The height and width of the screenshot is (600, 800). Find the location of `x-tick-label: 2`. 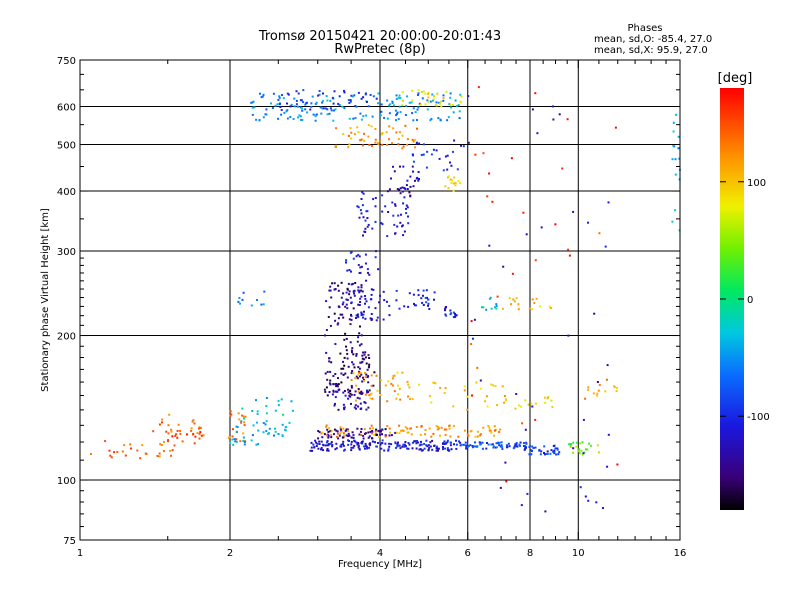

x-tick-label: 2 is located at coordinates (230, 553).